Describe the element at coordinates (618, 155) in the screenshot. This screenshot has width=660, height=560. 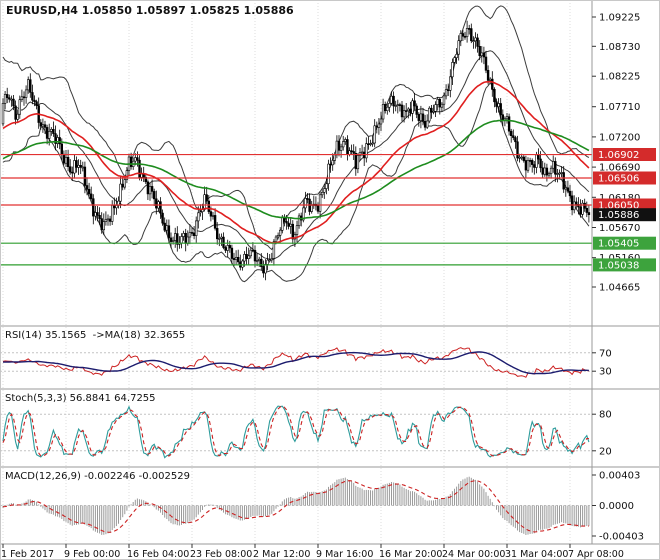
I see `level-price-badge-text: 1.06902` at that location.